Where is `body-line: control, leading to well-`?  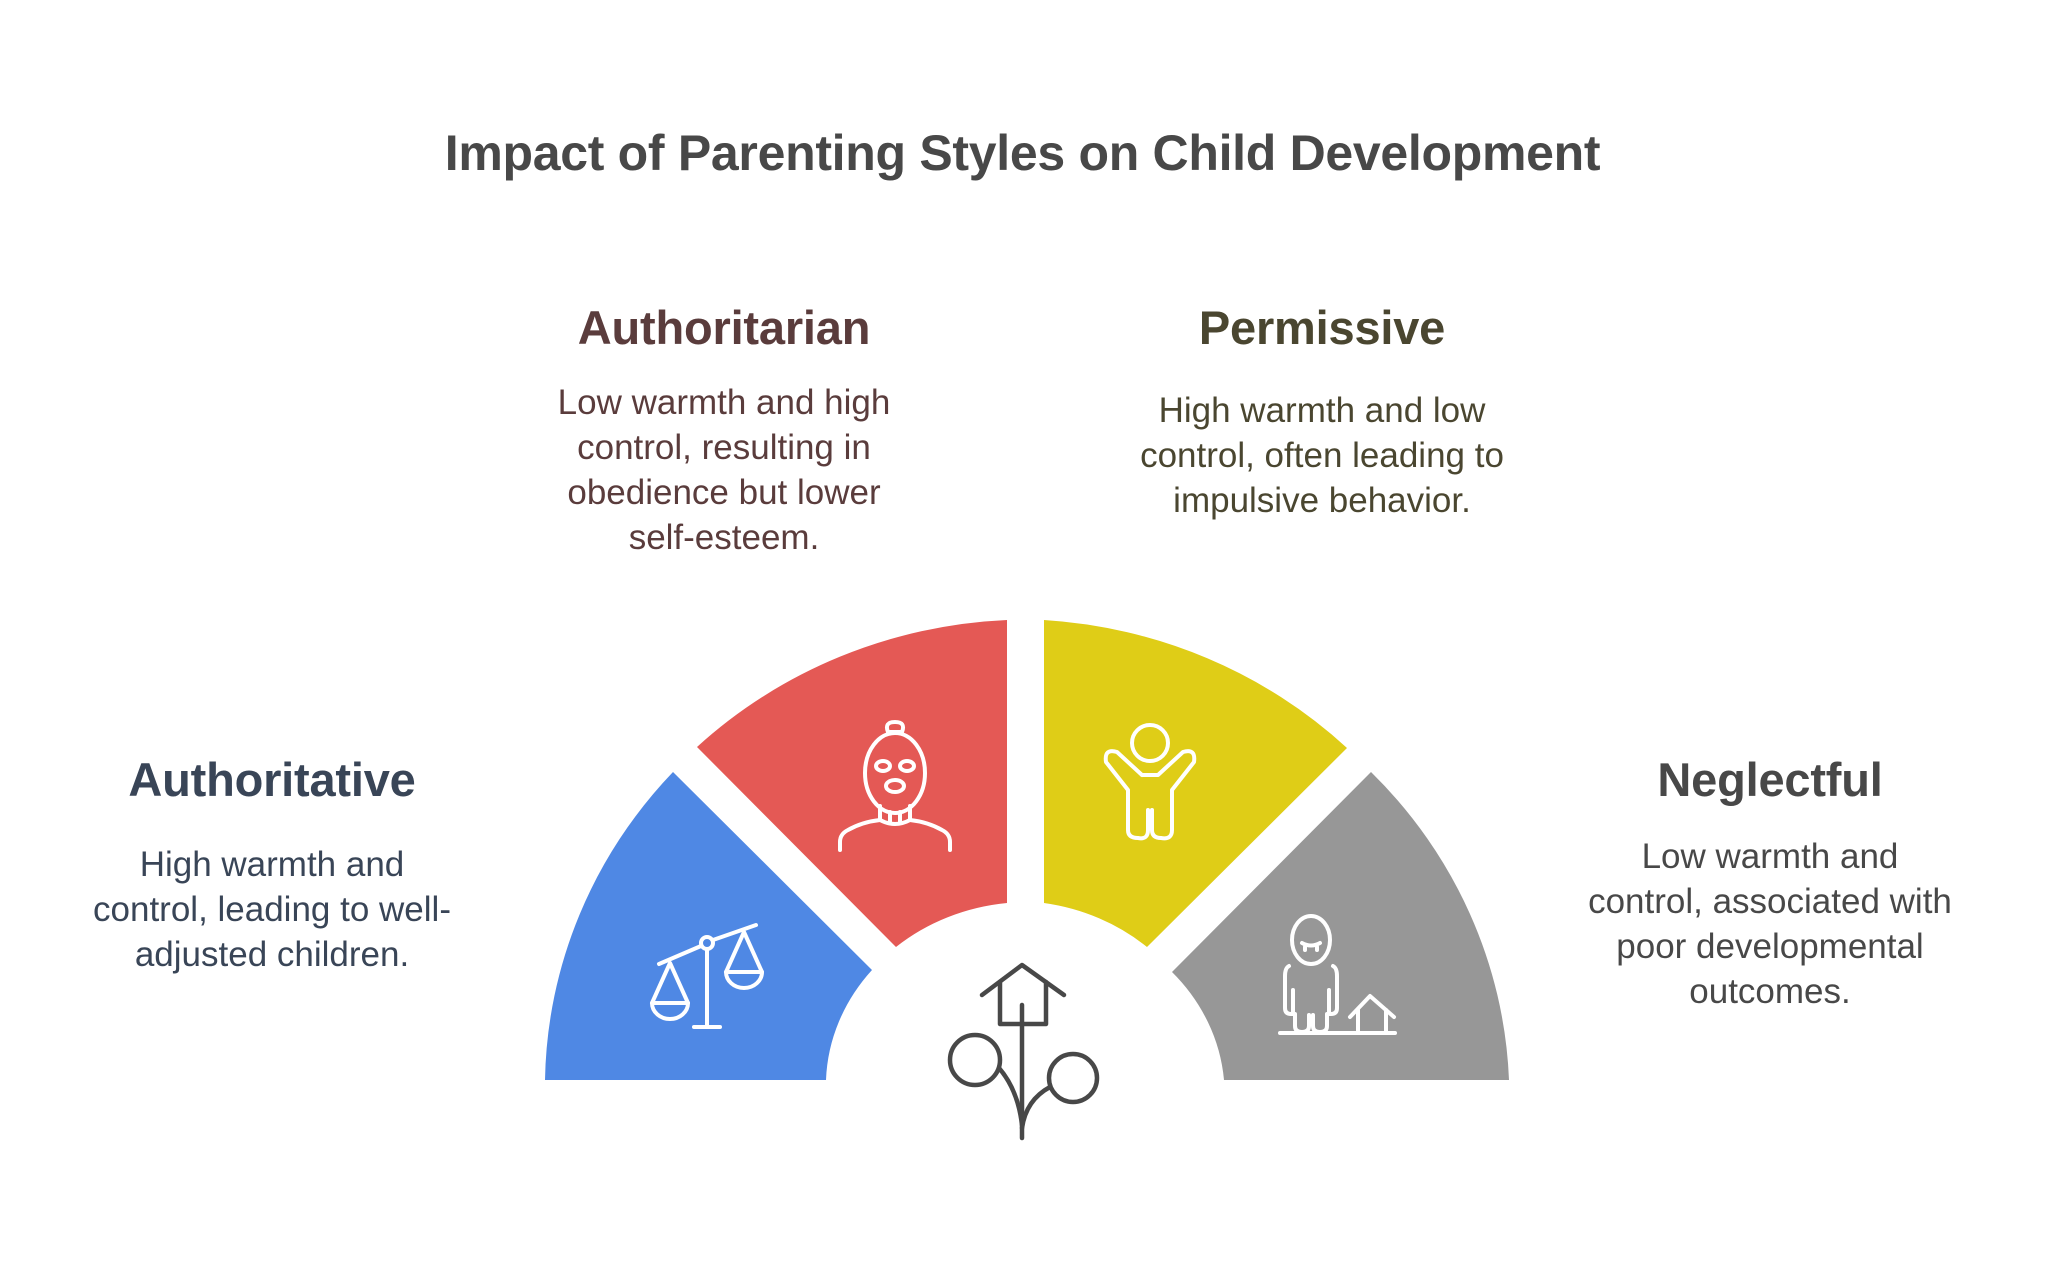 body-line: control, leading to well- is located at coordinates (272, 909).